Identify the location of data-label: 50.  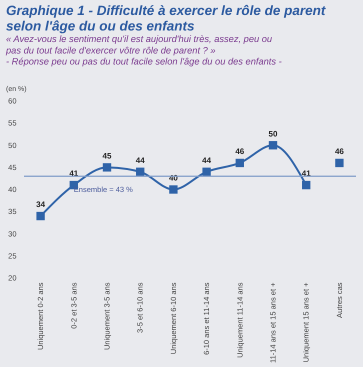
(273, 133).